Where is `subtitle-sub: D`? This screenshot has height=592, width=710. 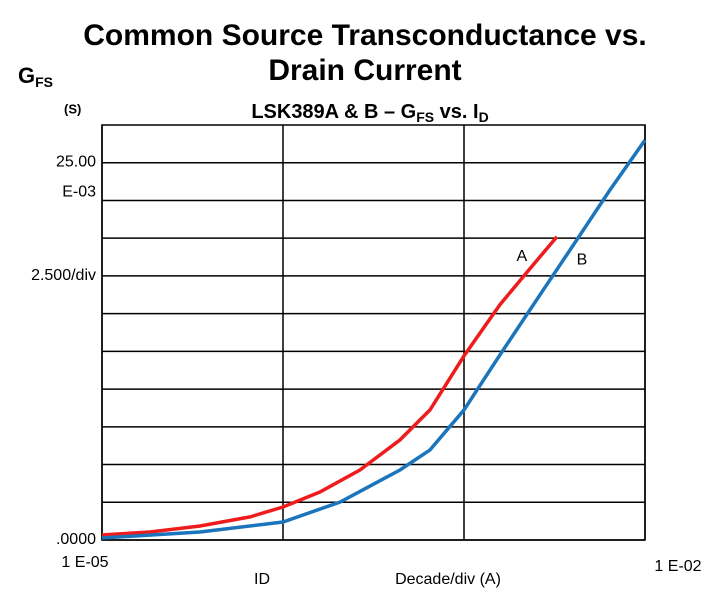 subtitle-sub: D is located at coordinates (484, 117).